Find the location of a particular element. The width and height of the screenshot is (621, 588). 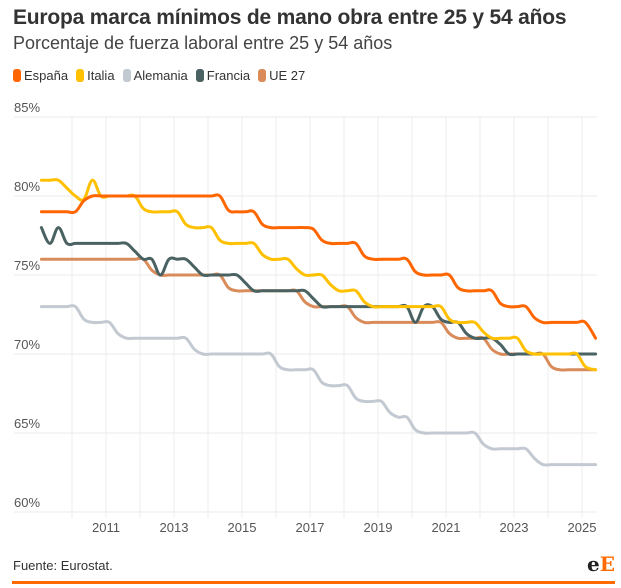

legend-label: UE 27 is located at coordinates (287, 75).